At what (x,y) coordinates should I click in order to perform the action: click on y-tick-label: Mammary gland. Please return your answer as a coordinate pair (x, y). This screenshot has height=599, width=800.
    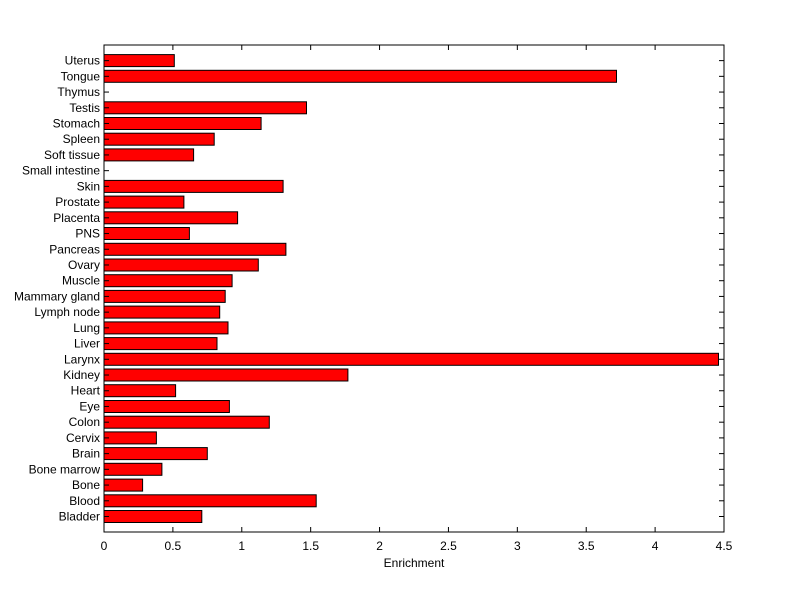
    Looking at the image, I should click on (57, 296).